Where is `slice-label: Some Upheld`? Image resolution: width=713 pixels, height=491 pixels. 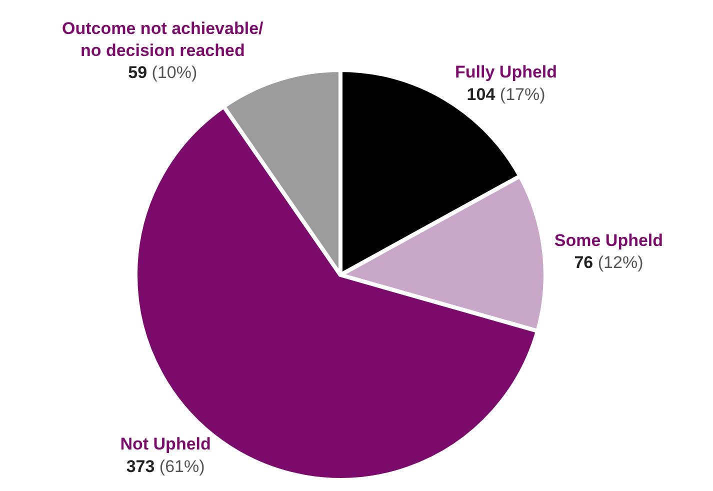
slice-label: Some Upheld is located at coordinates (609, 240).